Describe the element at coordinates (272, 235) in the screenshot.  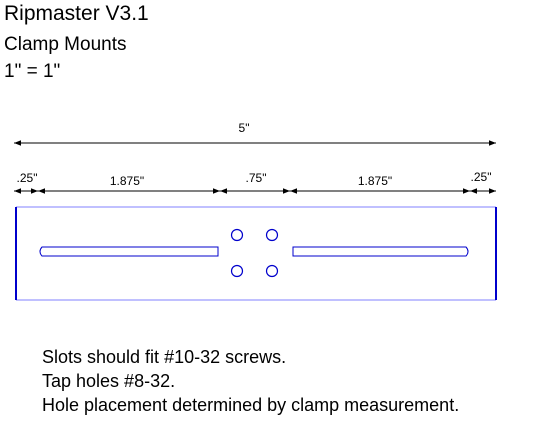
I see `hole-top-right` at that location.